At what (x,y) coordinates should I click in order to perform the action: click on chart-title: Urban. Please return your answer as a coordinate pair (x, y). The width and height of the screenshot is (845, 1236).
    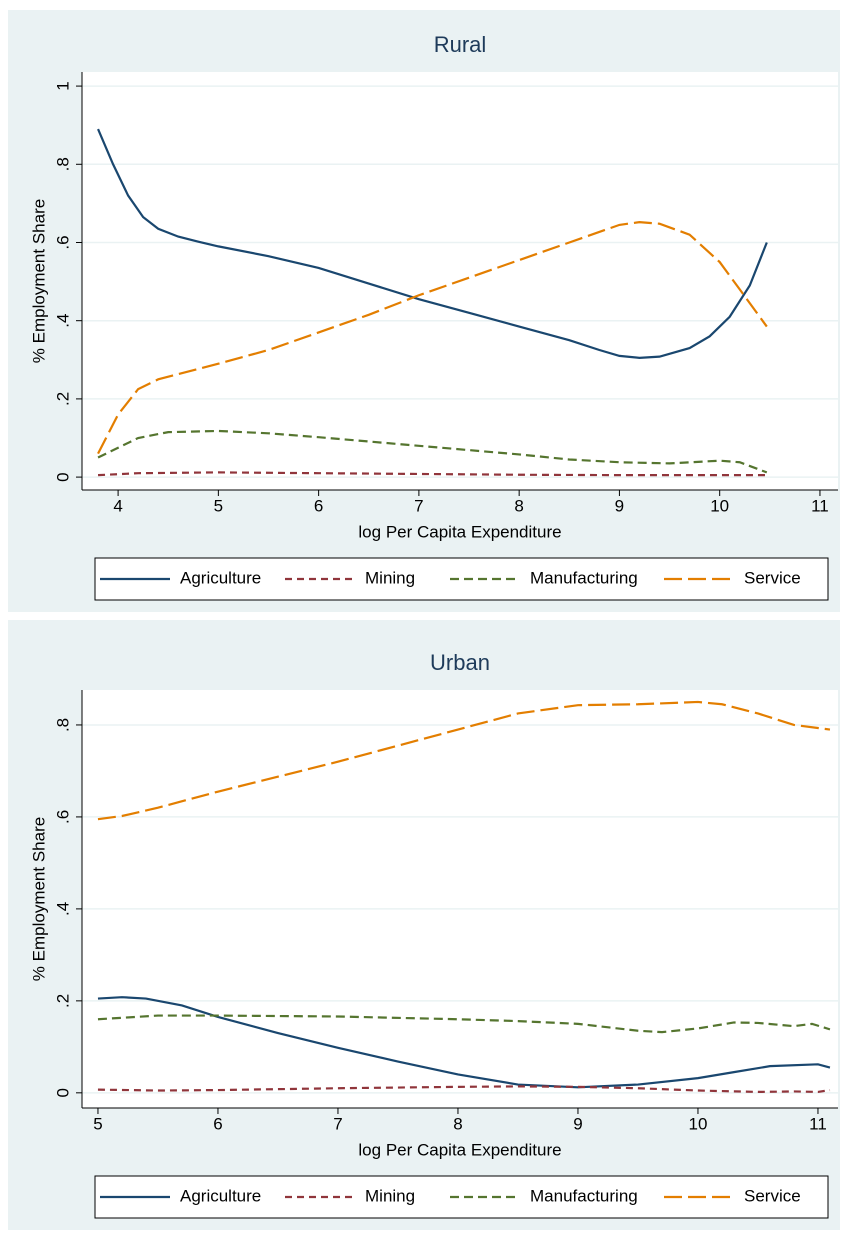
    Looking at the image, I should click on (460, 662).